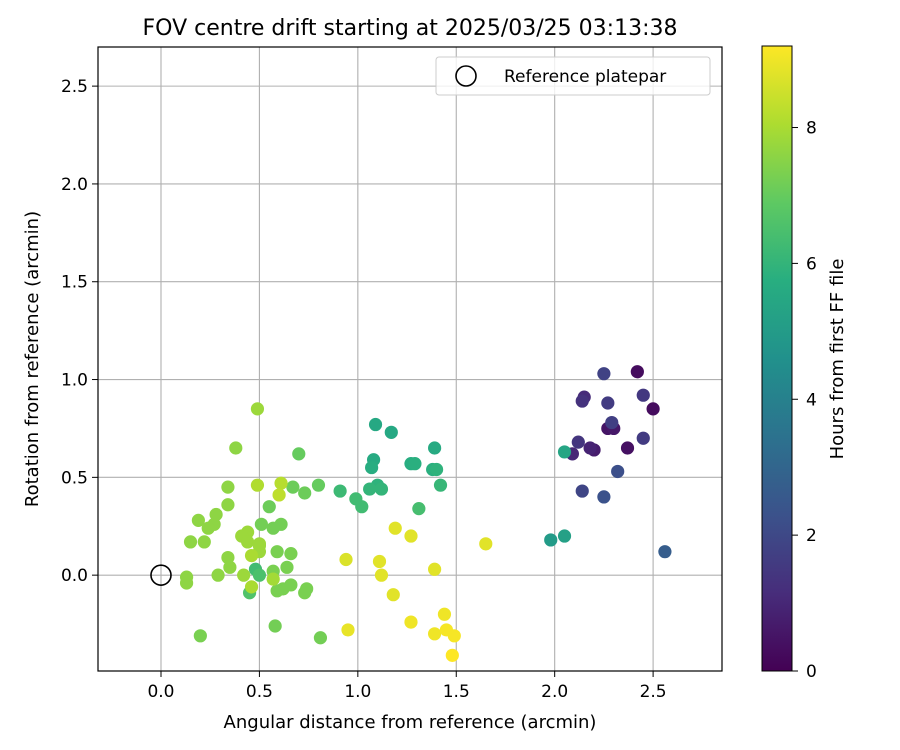 This screenshot has width=900, height=750. Describe the element at coordinates (585, 77) in the screenshot. I see `legend-label: Reference platepar` at that location.